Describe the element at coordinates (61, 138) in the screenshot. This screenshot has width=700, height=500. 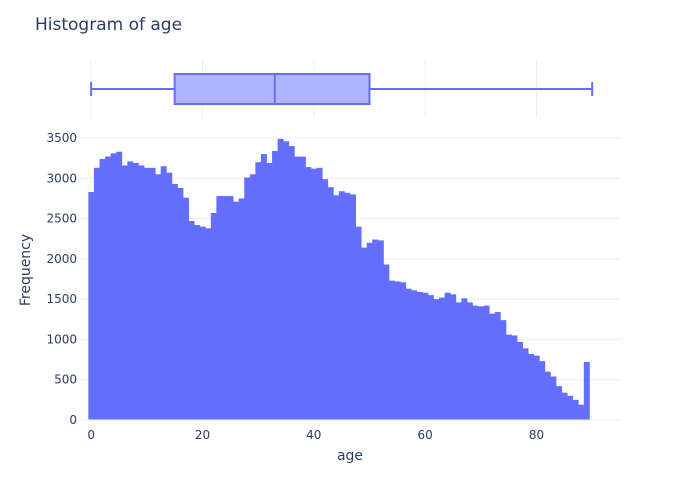
I see `y-tick-label: 3500` at that location.